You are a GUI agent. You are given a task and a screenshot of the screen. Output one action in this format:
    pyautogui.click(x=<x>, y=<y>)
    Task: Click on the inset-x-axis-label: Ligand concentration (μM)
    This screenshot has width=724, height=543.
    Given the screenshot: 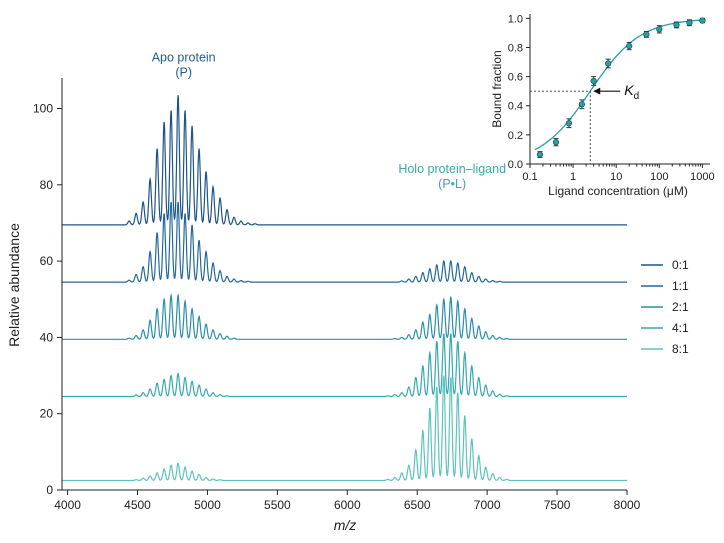 What is the action you would take?
    pyautogui.click(x=618, y=191)
    